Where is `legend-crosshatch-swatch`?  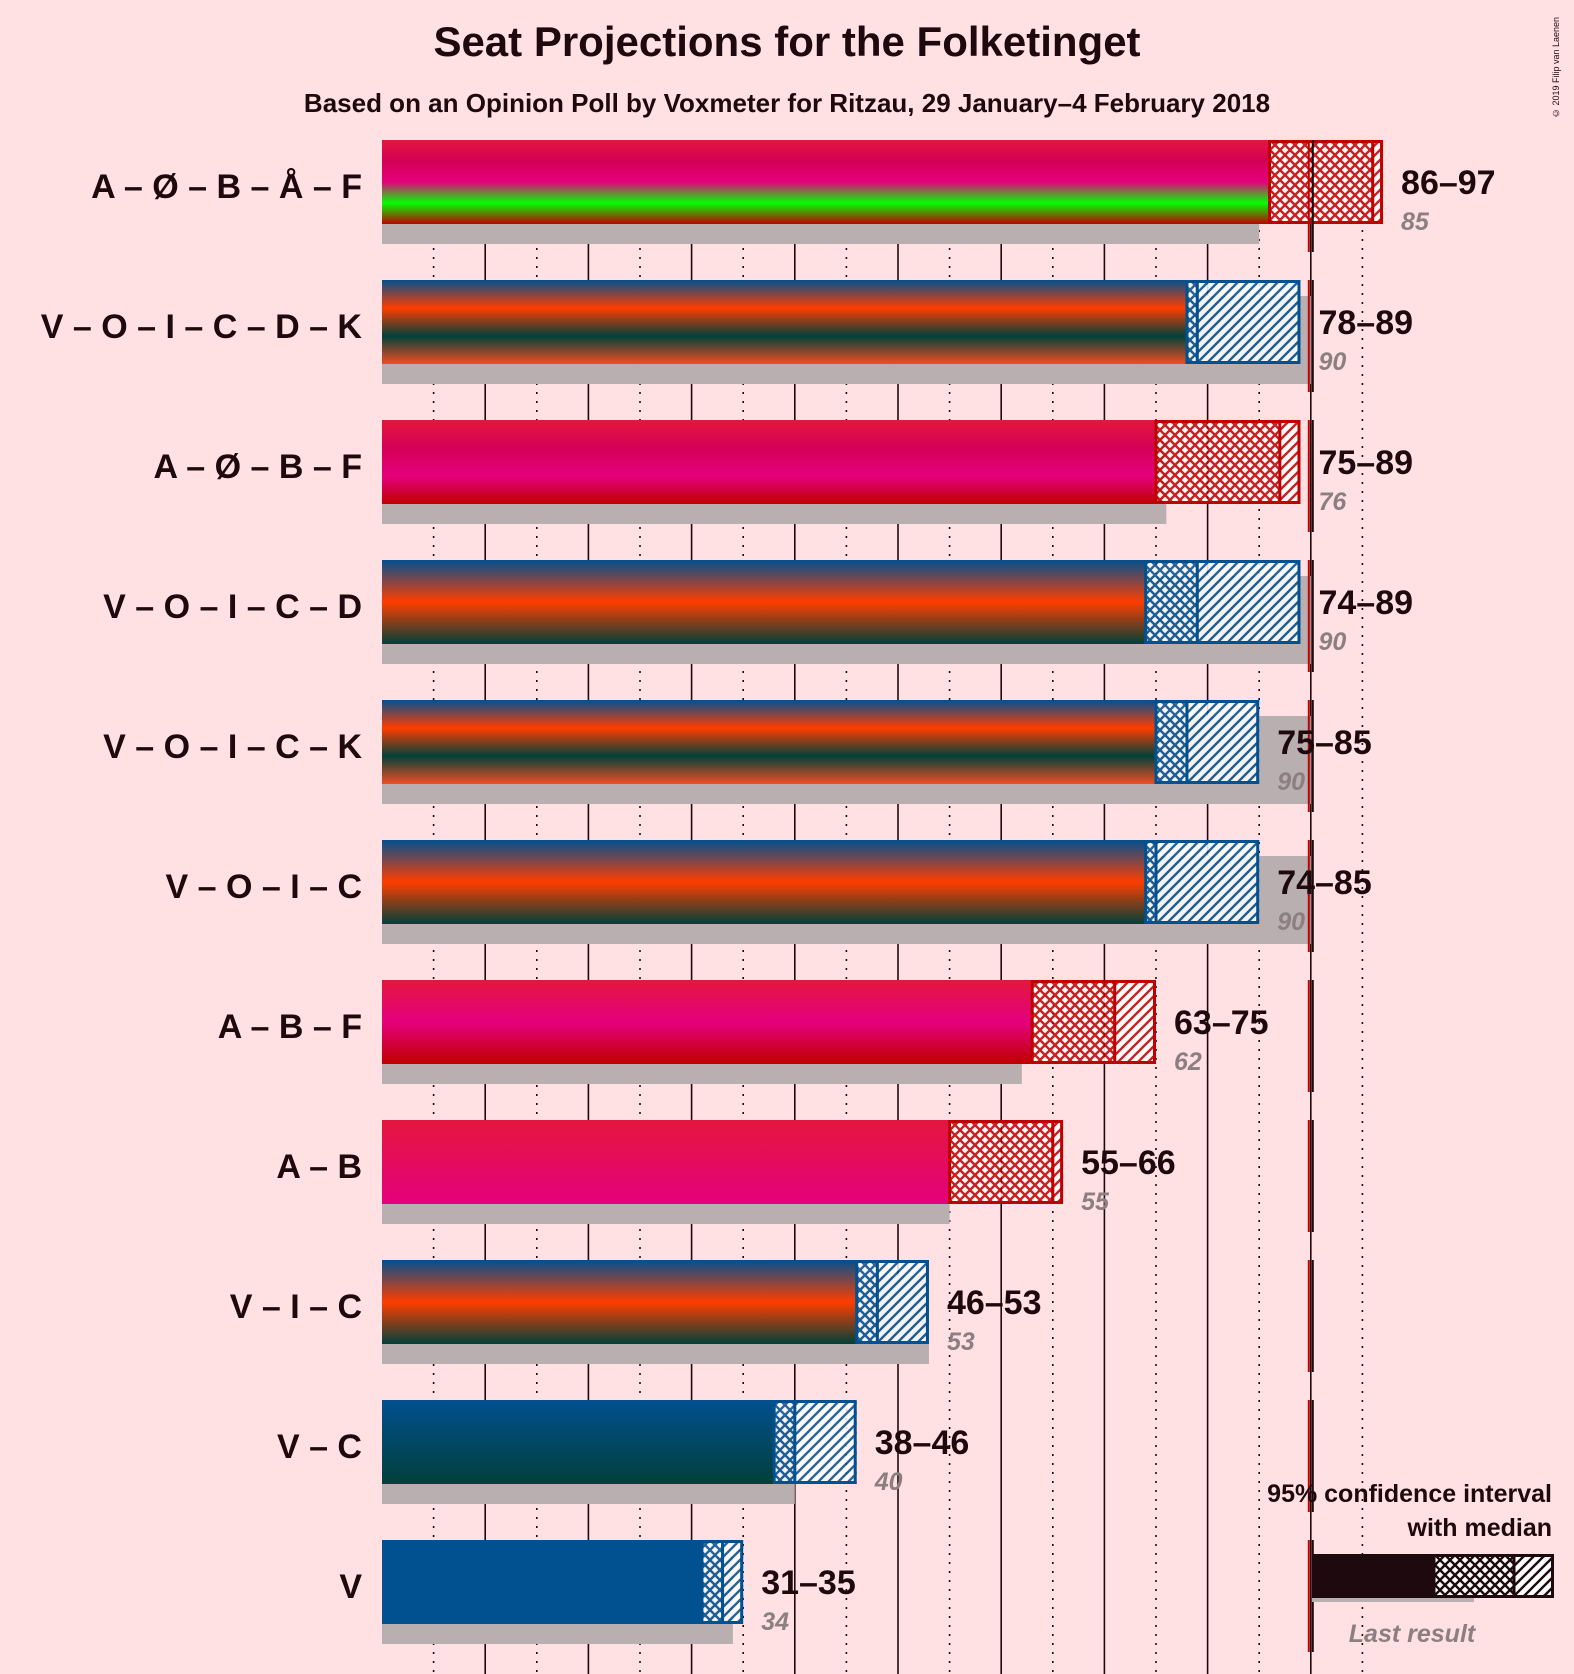
legend-crosshatch-swatch is located at coordinates (1474, 1576).